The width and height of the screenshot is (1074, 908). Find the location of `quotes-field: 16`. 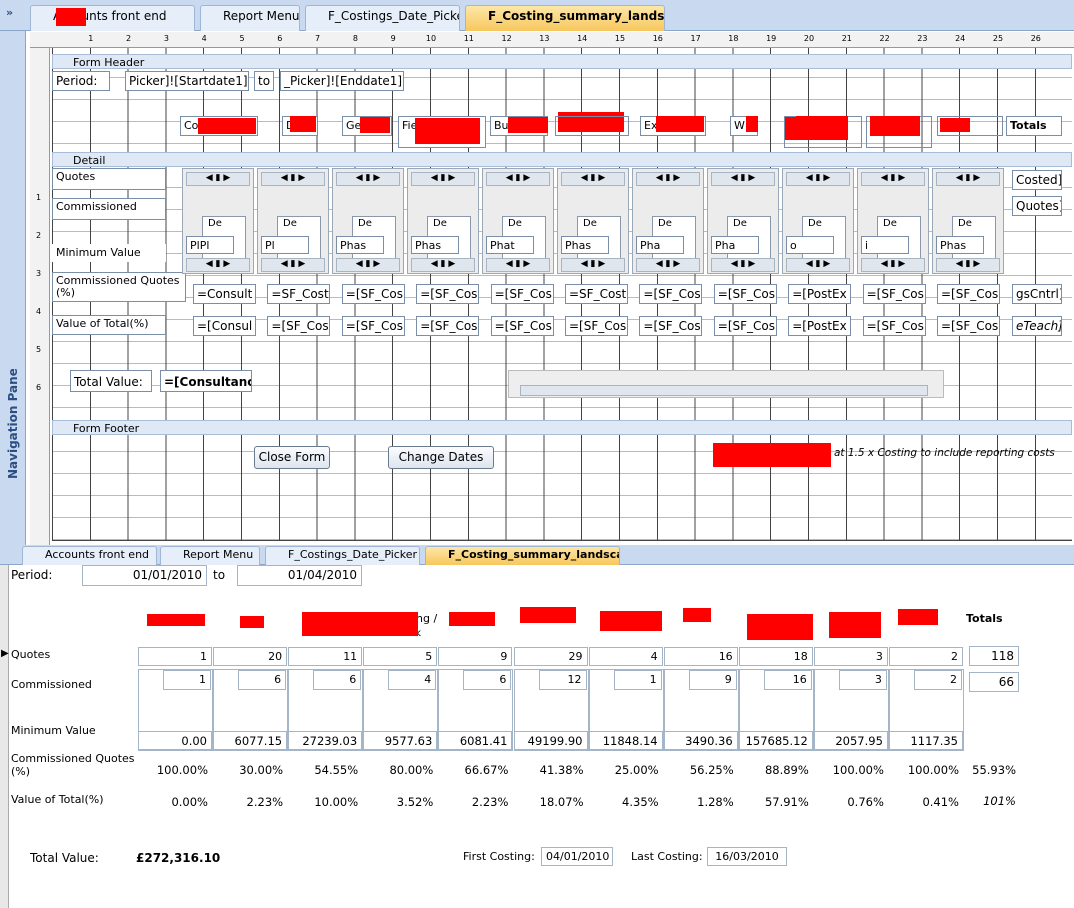

quotes-field: 16 is located at coordinates (700, 656).